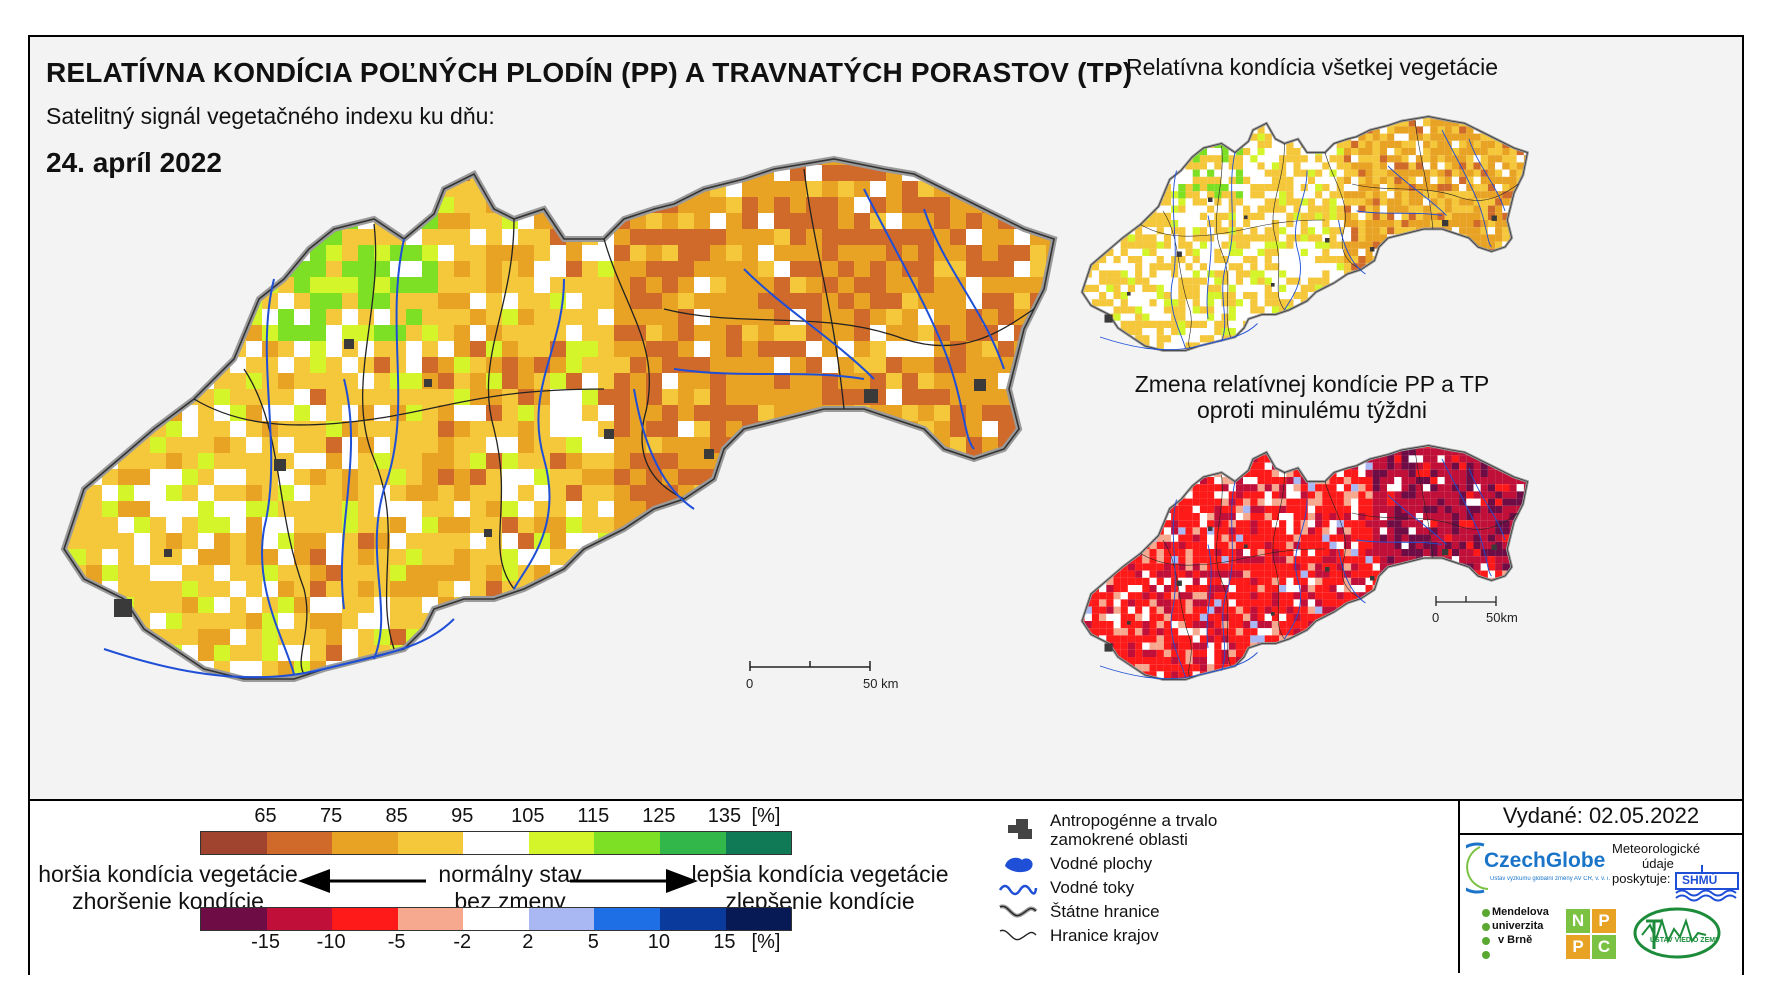 The height and width of the screenshot is (1003, 1772). What do you see at coordinates (1178, 337) in the screenshot?
I see `river` at bounding box center [1178, 337].